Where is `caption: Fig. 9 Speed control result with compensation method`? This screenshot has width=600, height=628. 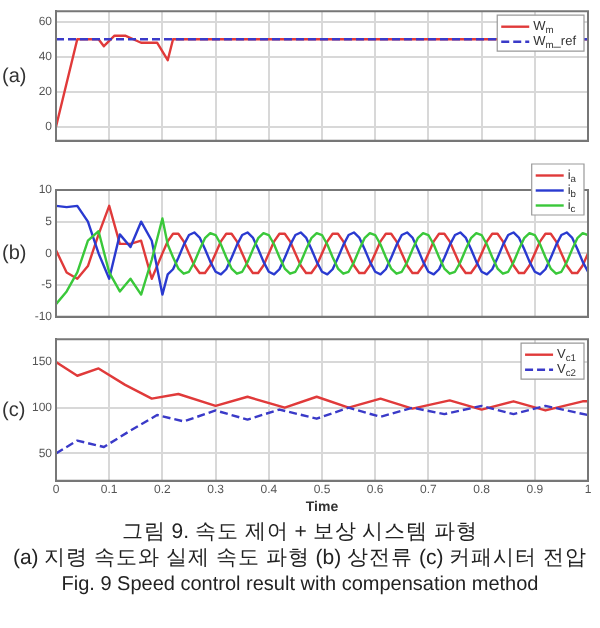 caption: Fig. 9 Speed control result with compensation method is located at coordinates (300, 585).